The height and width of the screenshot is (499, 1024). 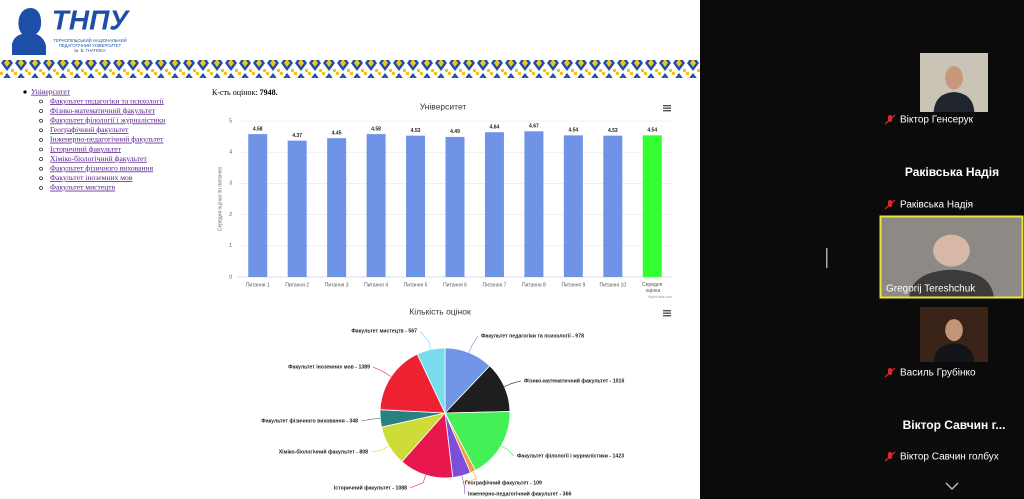 I want to click on value-label: 4.64, so click(x=495, y=128).